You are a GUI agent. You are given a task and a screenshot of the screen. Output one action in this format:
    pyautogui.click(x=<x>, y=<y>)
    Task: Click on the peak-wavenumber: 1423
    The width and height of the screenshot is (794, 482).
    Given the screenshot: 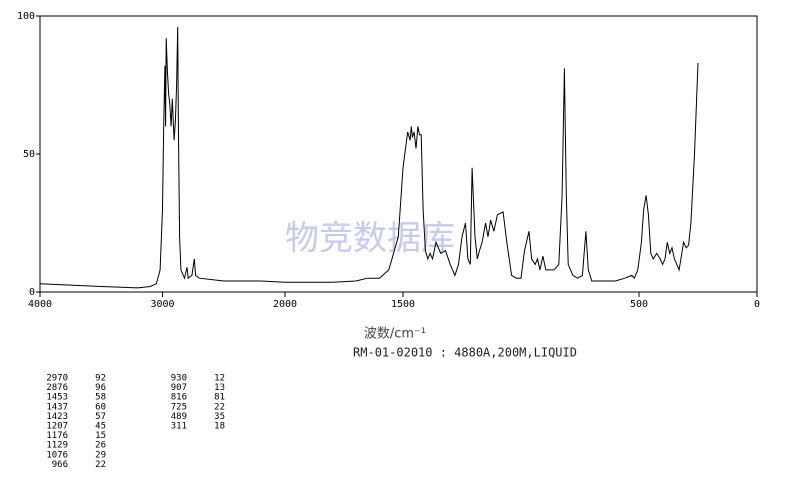 What is the action you would take?
    pyautogui.click(x=57, y=417)
    